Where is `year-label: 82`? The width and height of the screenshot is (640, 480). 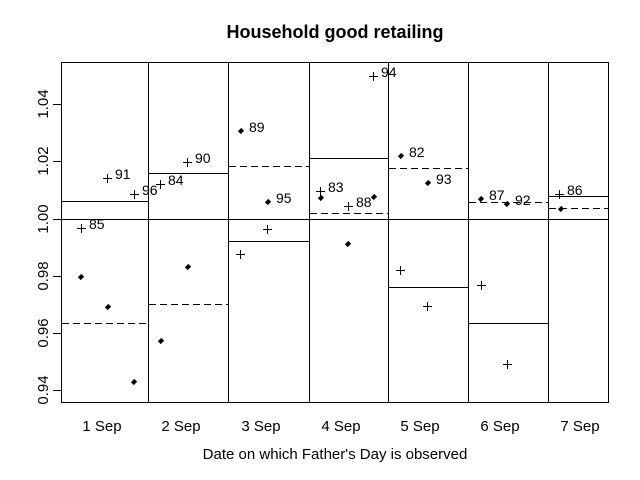
year-label: 82 is located at coordinates (417, 152).